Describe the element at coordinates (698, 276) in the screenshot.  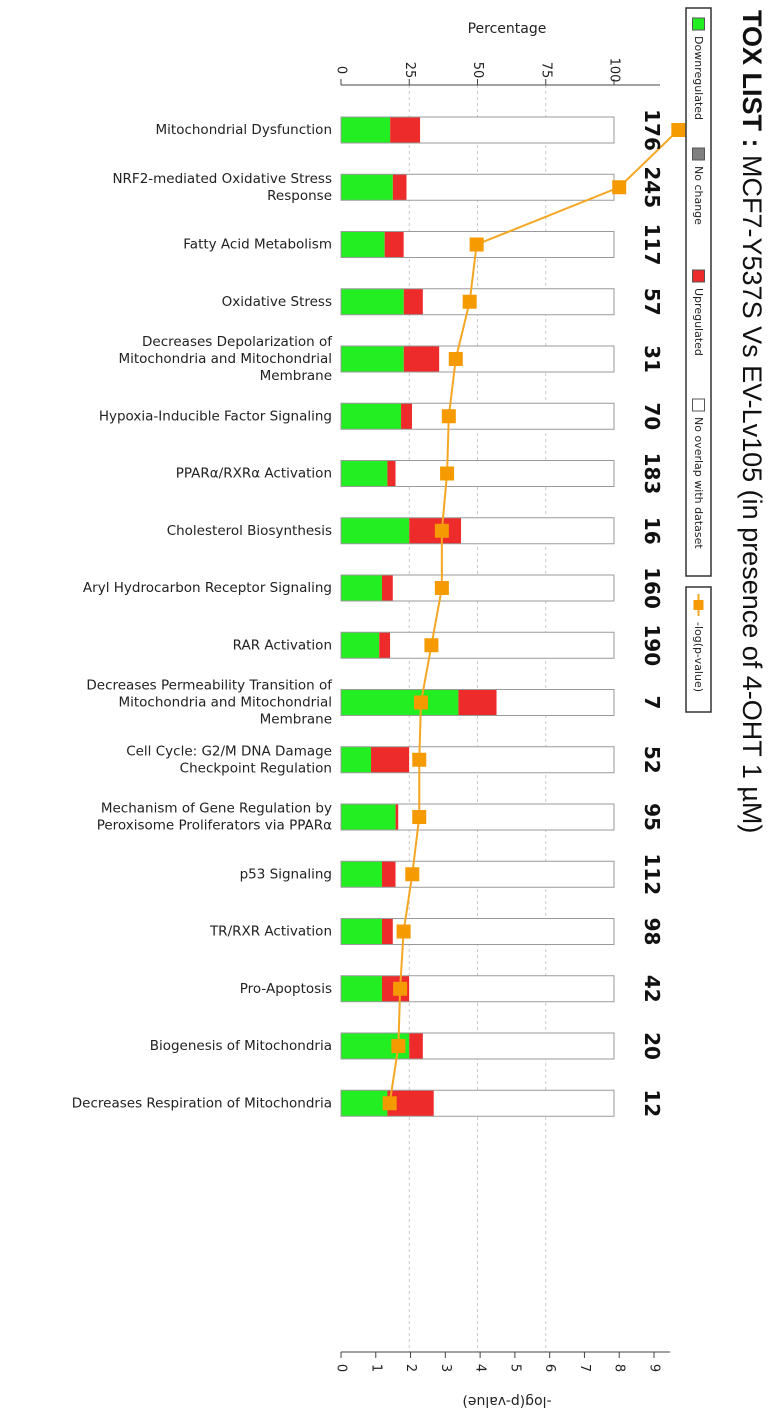
I see `legend-swatch-upregulated` at that location.